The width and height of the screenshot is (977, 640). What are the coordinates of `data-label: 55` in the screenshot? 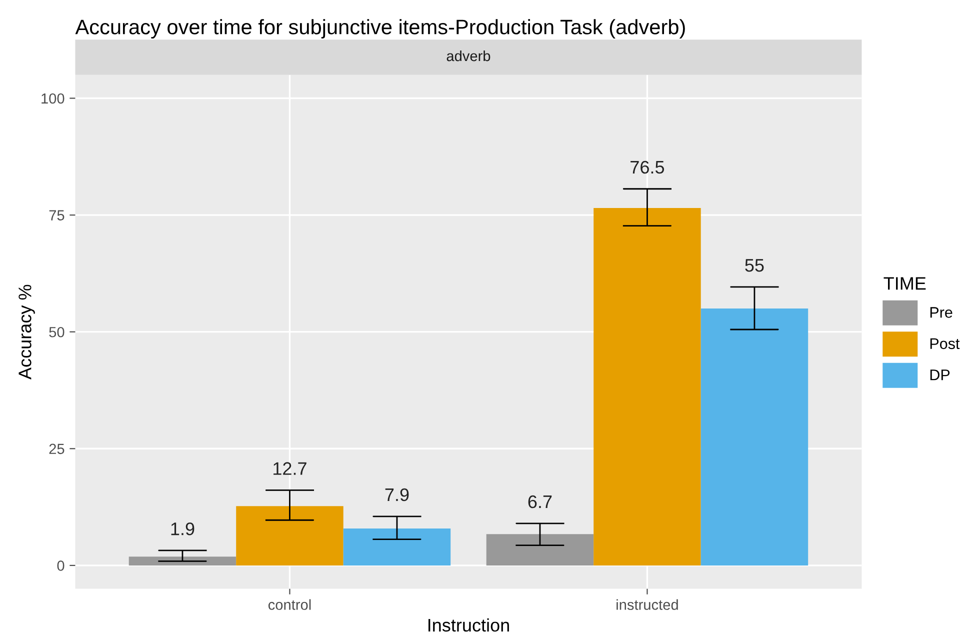 It's located at (754, 265).